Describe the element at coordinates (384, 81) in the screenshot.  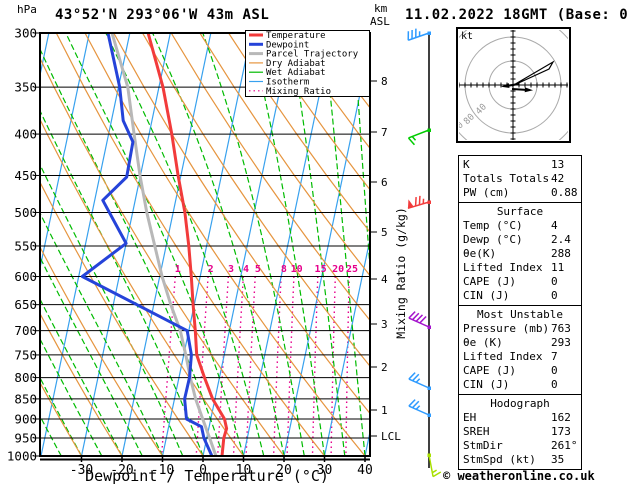
I see `km-tick-label: 8` at that location.